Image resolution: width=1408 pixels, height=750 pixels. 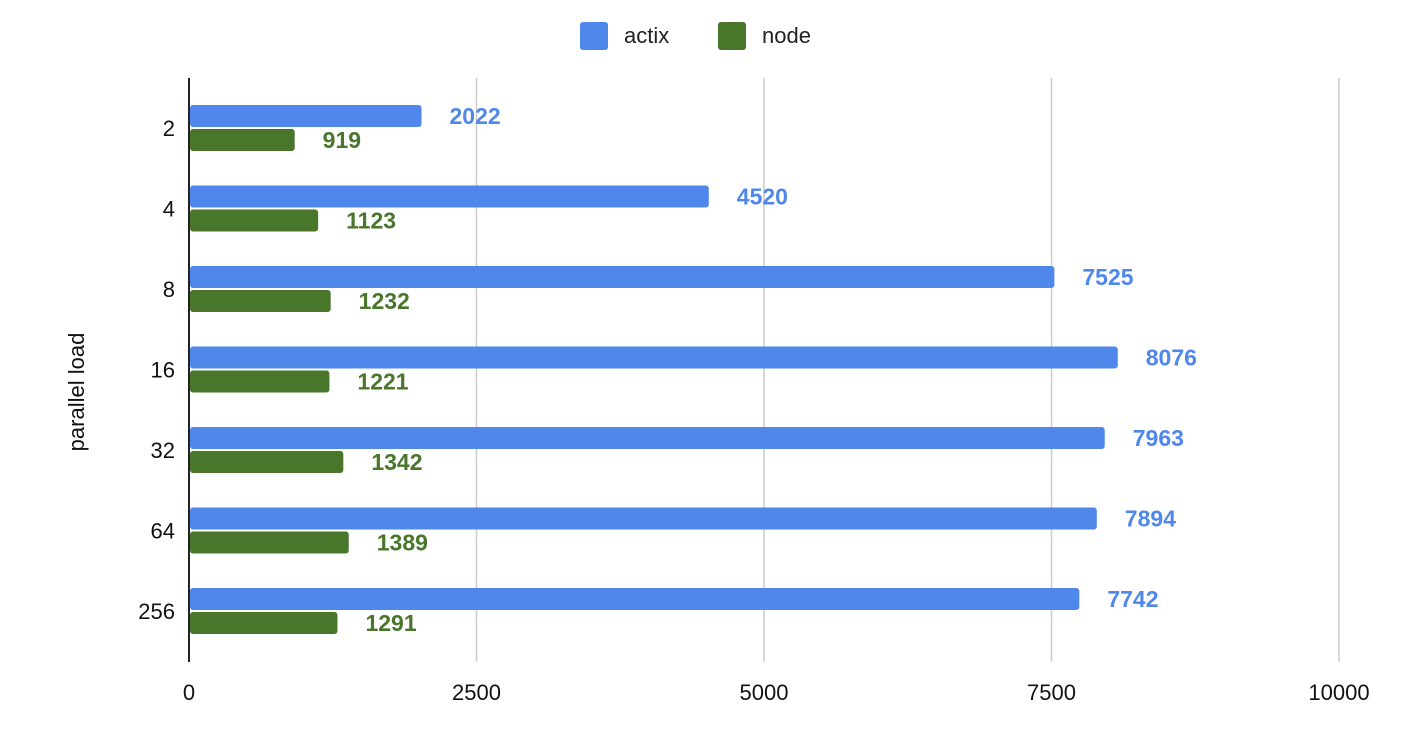 What do you see at coordinates (646, 35) in the screenshot?
I see `legend-label-actix: actix` at bounding box center [646, 35].